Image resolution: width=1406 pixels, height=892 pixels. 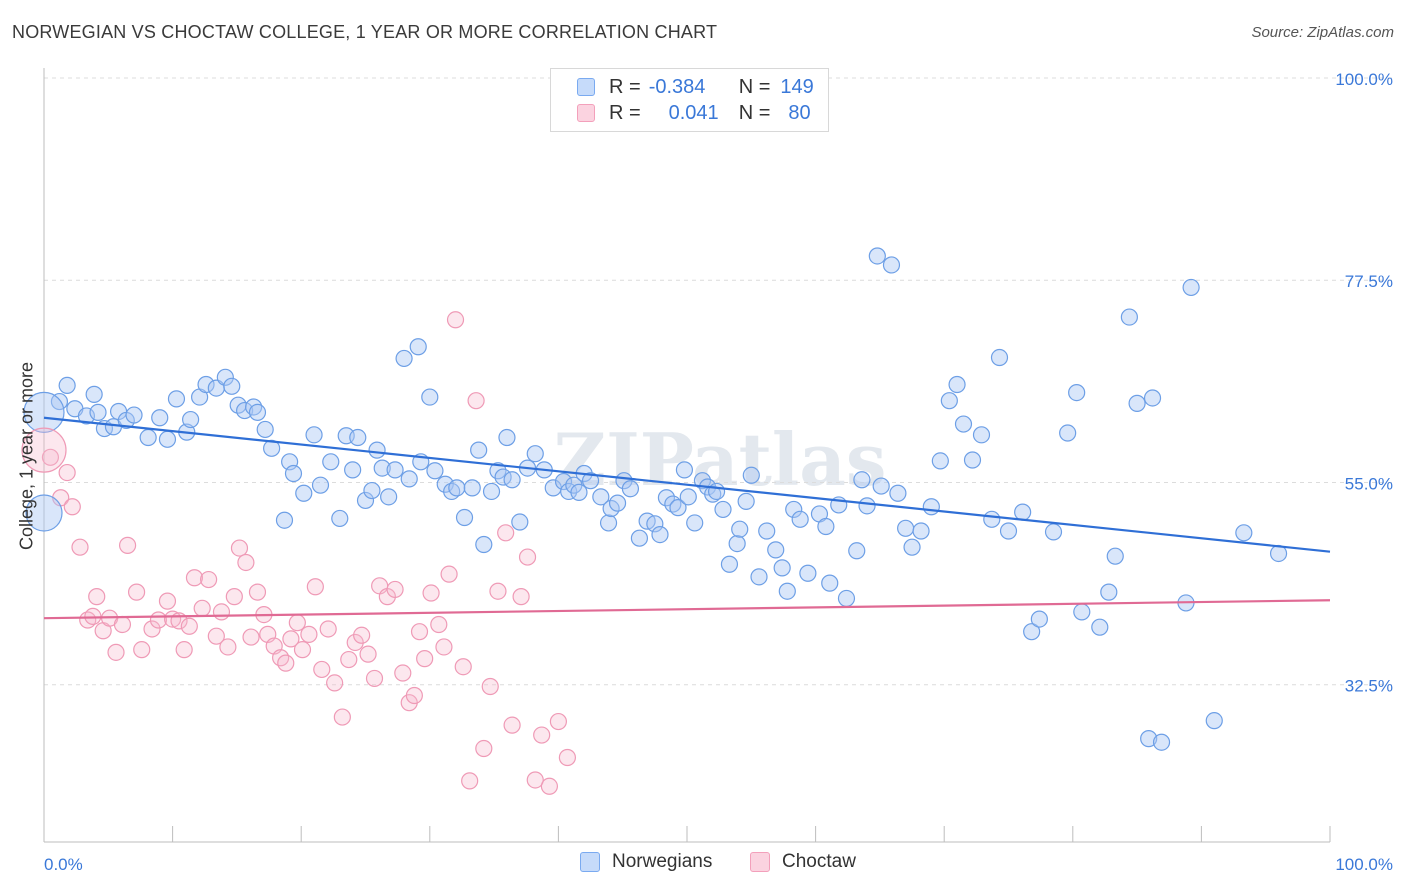 I want to click on legend-item-choctaw: Choctaw, so click(x=803, y=862).